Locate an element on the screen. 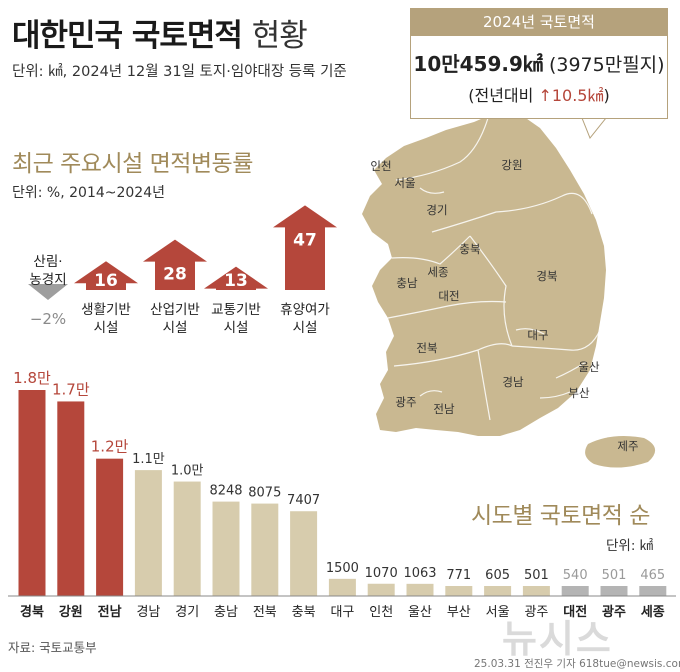 This screenshot has height=672, width=680. facility-arrow-down is located at coordinates (48, 292).